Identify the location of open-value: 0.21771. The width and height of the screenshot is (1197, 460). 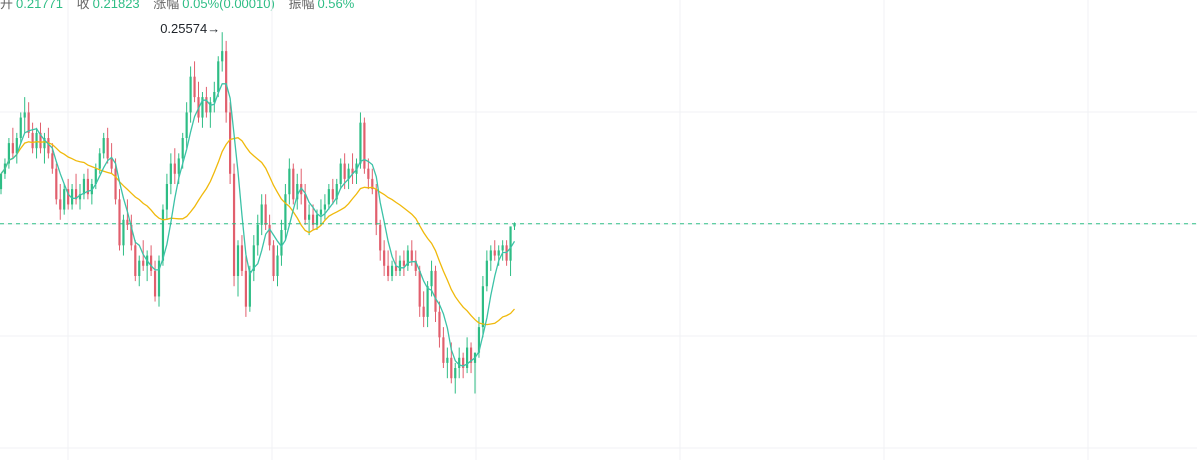
(40, 5).